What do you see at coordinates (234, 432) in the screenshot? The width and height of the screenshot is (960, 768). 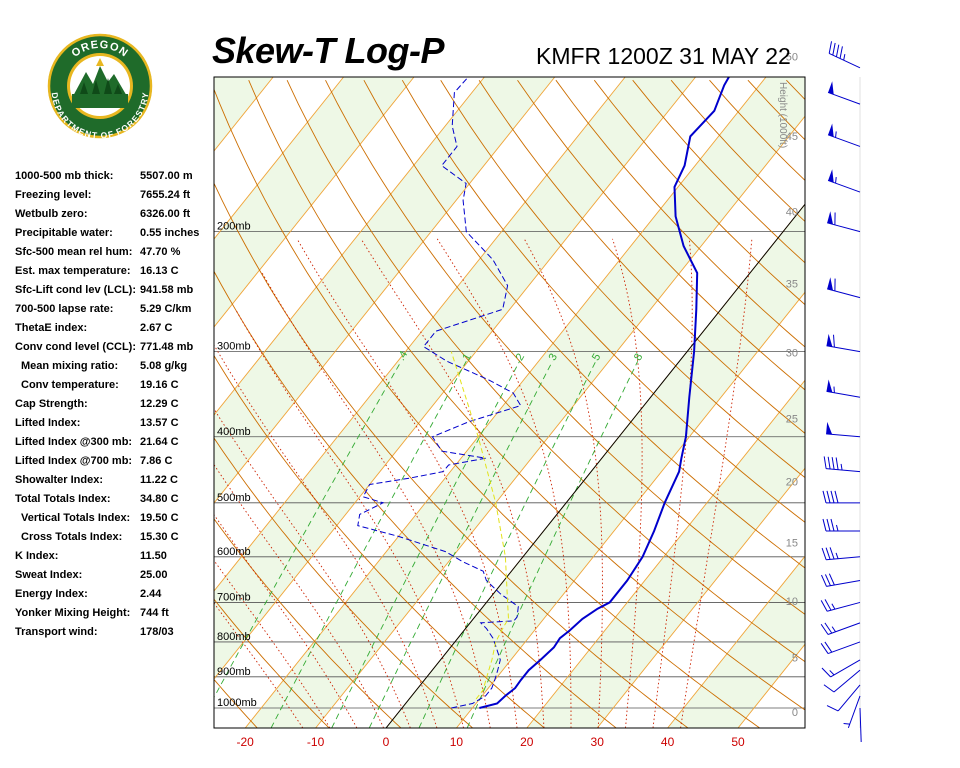 I see `pressure-label: 400mb` at bounding box center [234, 432].